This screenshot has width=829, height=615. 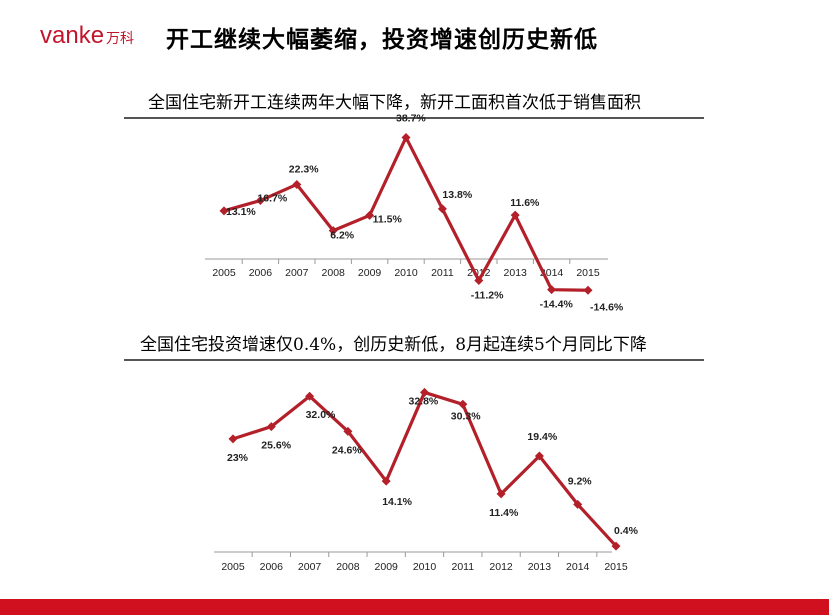 What do you see at coordinates (342, 236) in the screenshot?
I see `data-label: 6.2%` at bounding box center [342, 236].